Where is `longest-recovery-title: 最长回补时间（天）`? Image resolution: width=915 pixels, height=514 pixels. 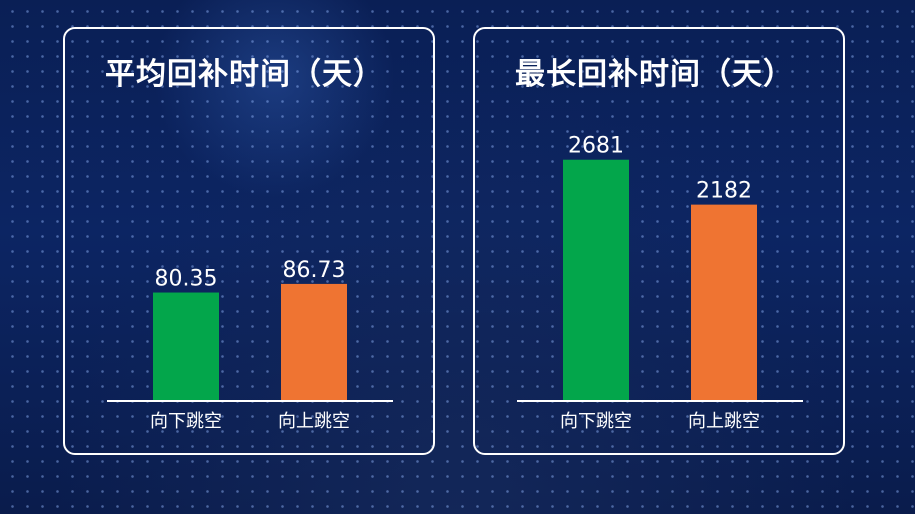 longest-recovery-title: 最长回补时间（天） is located at coordinates (654, 74).